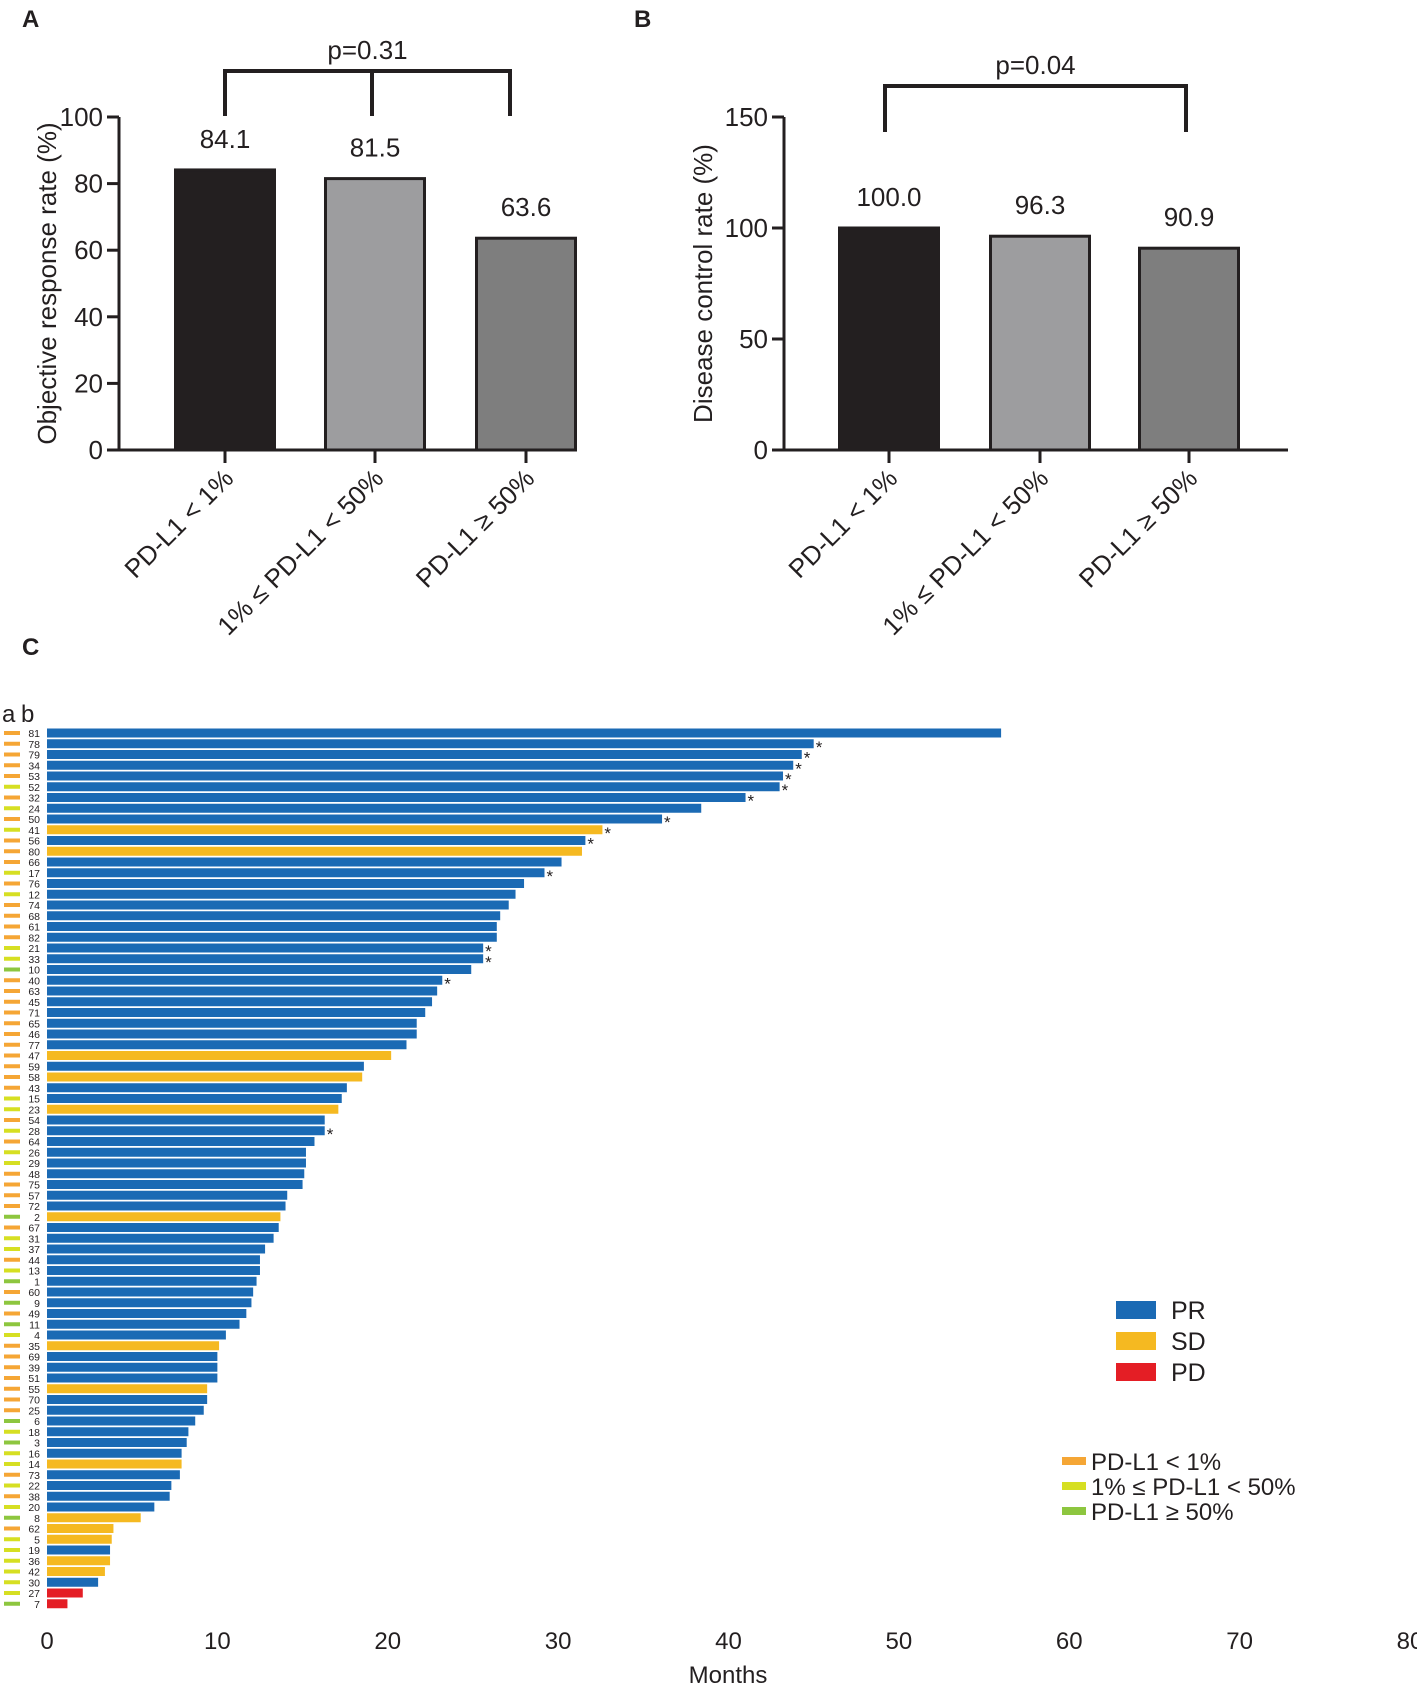 The width and height of the screenshot is (1417, 1685). What do you see at coordinates (1239, 1641) in the screenshot?
I see `x-tick-label: 70` at bounding box center [1239, 1641].